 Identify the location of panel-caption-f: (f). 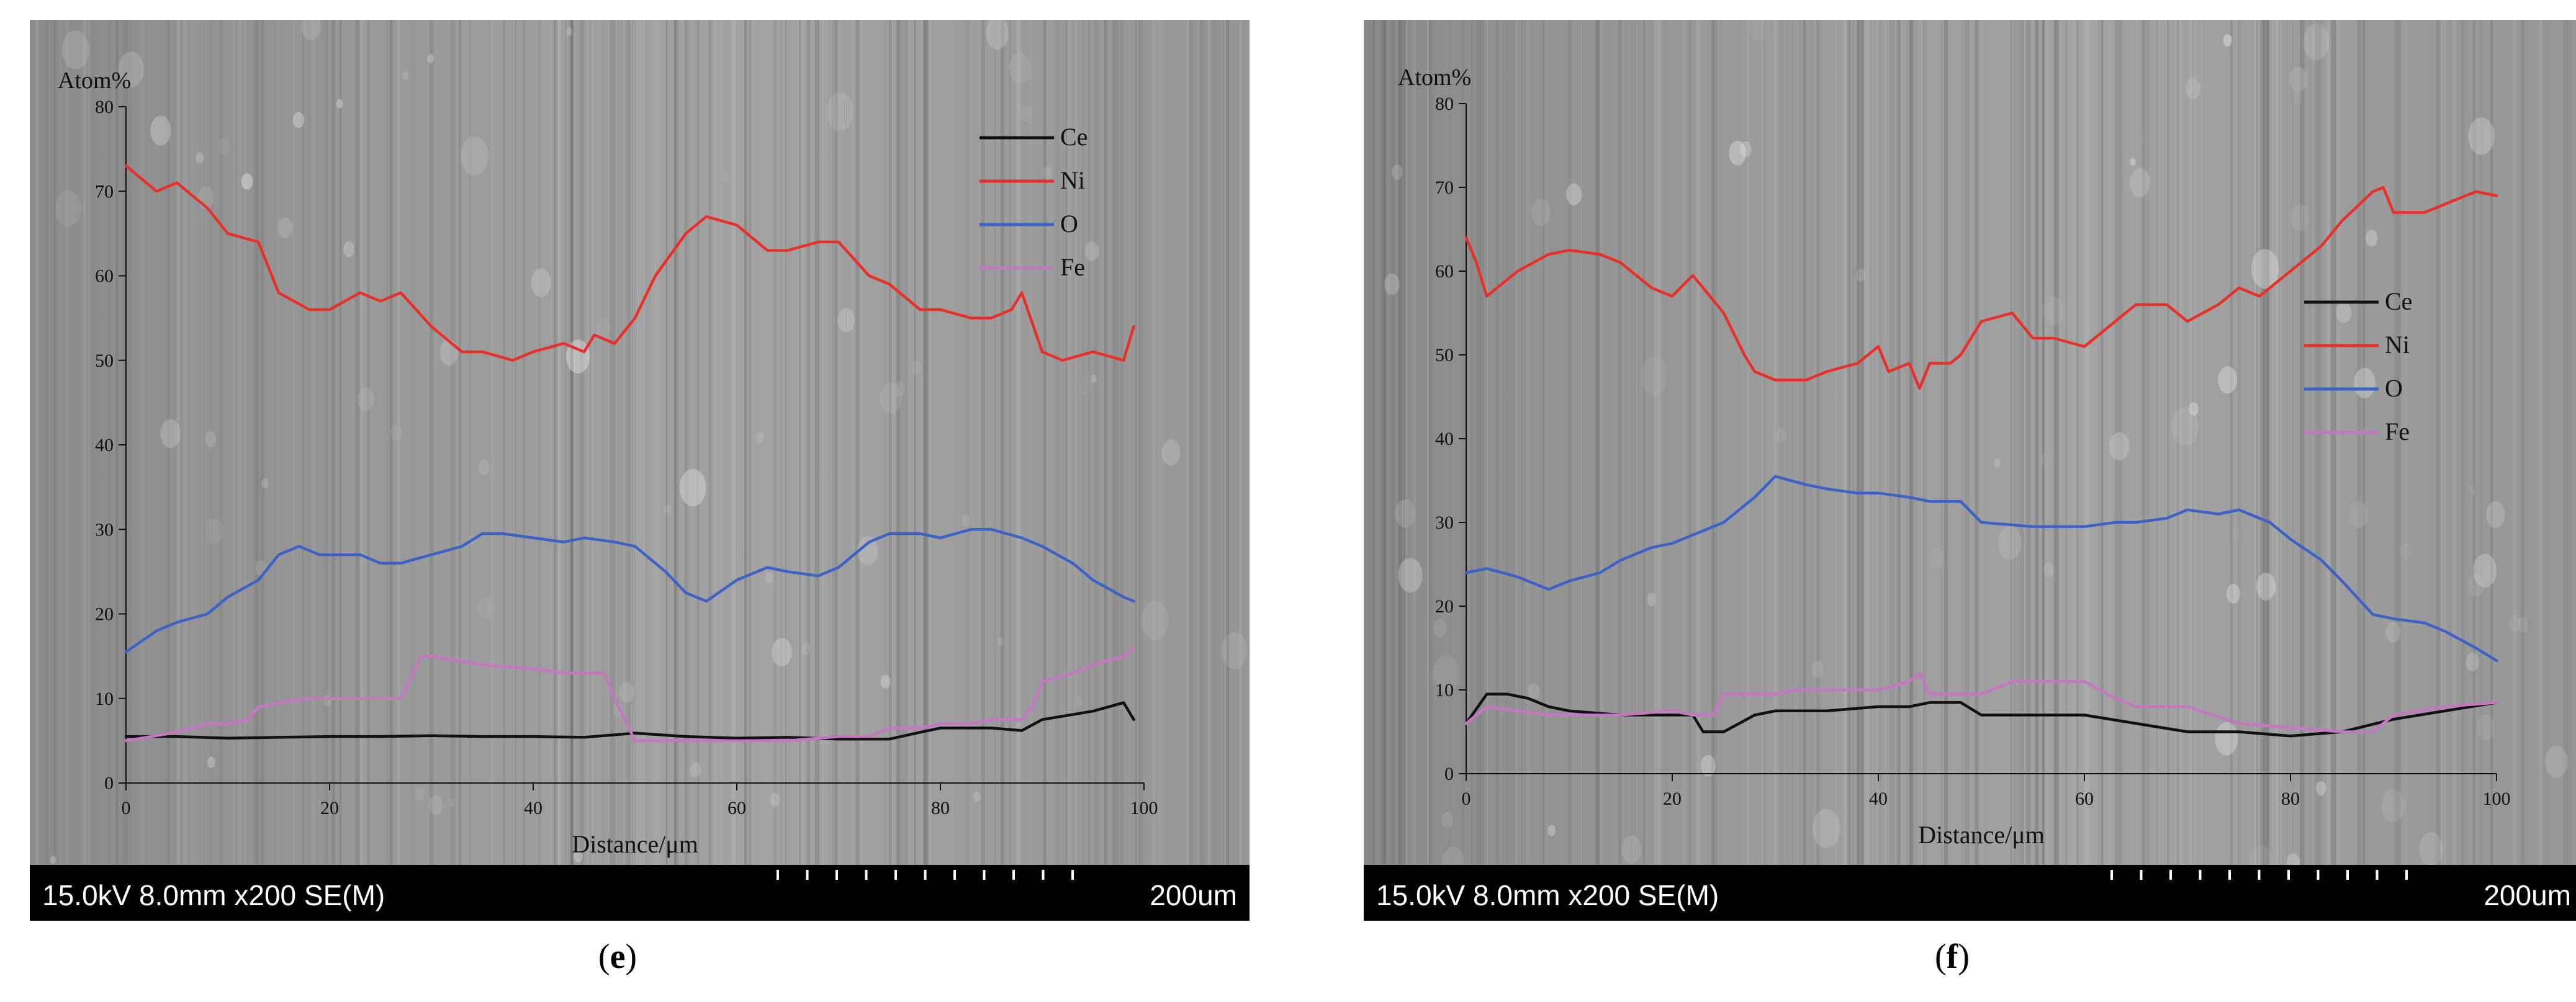
(1952, 956).